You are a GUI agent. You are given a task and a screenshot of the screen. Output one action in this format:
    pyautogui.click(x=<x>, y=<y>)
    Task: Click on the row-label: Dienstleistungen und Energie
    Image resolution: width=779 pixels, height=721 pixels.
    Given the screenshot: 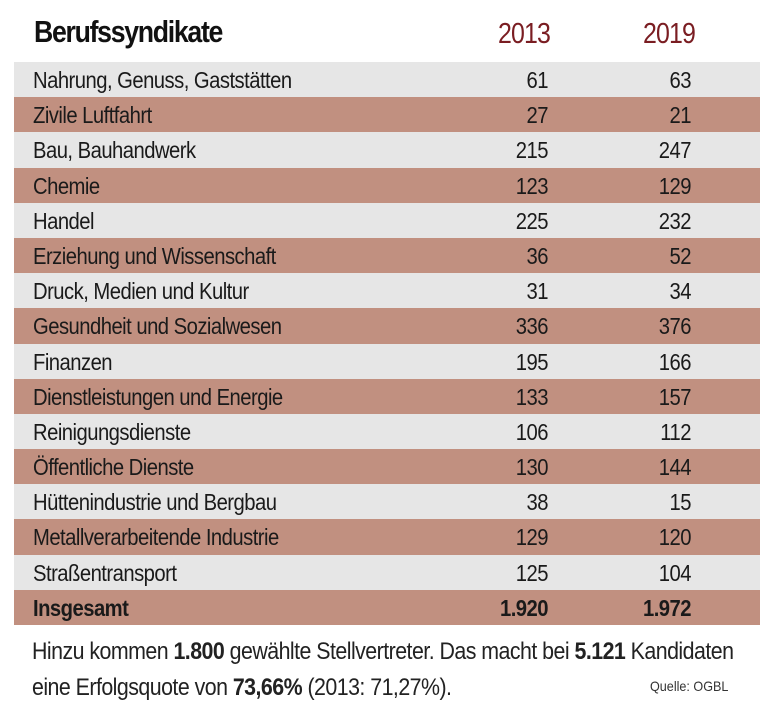 What is the action you would take?
    pyautogui.click(x=158, y=396)
    